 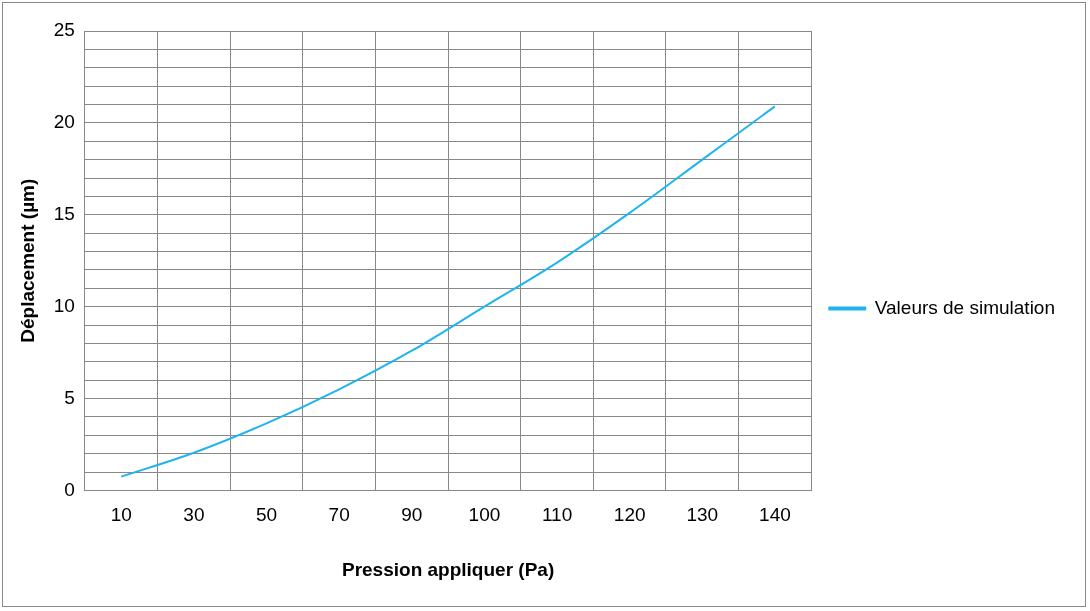 I want to click on x-tick-label: 130, so click(x=702, y=515).